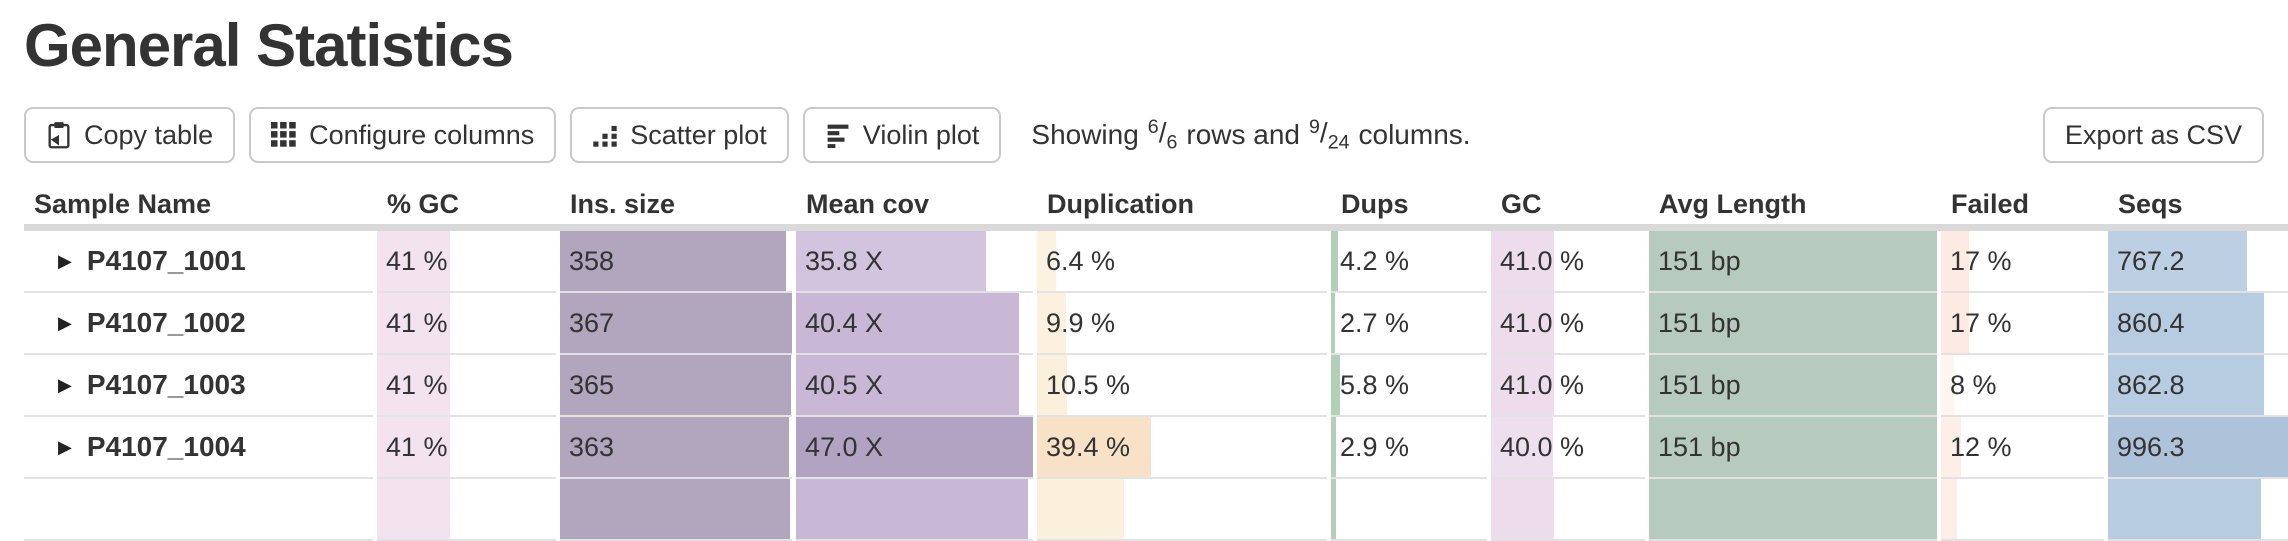 This screenshot has width=2288, height=541. I want to click on ins-size-cell: 367, so click(675, 323).